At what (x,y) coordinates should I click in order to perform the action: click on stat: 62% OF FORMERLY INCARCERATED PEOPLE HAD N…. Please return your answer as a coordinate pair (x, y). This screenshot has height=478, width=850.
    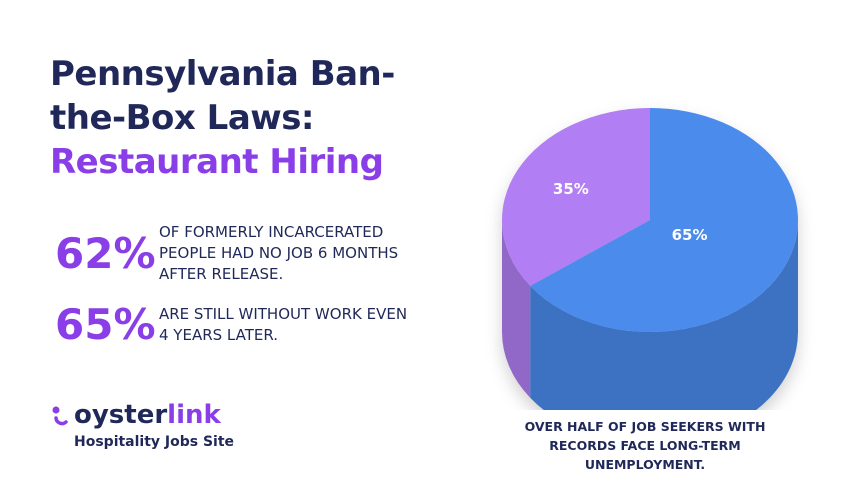
    Looking at the image, I should click on (237, 253).